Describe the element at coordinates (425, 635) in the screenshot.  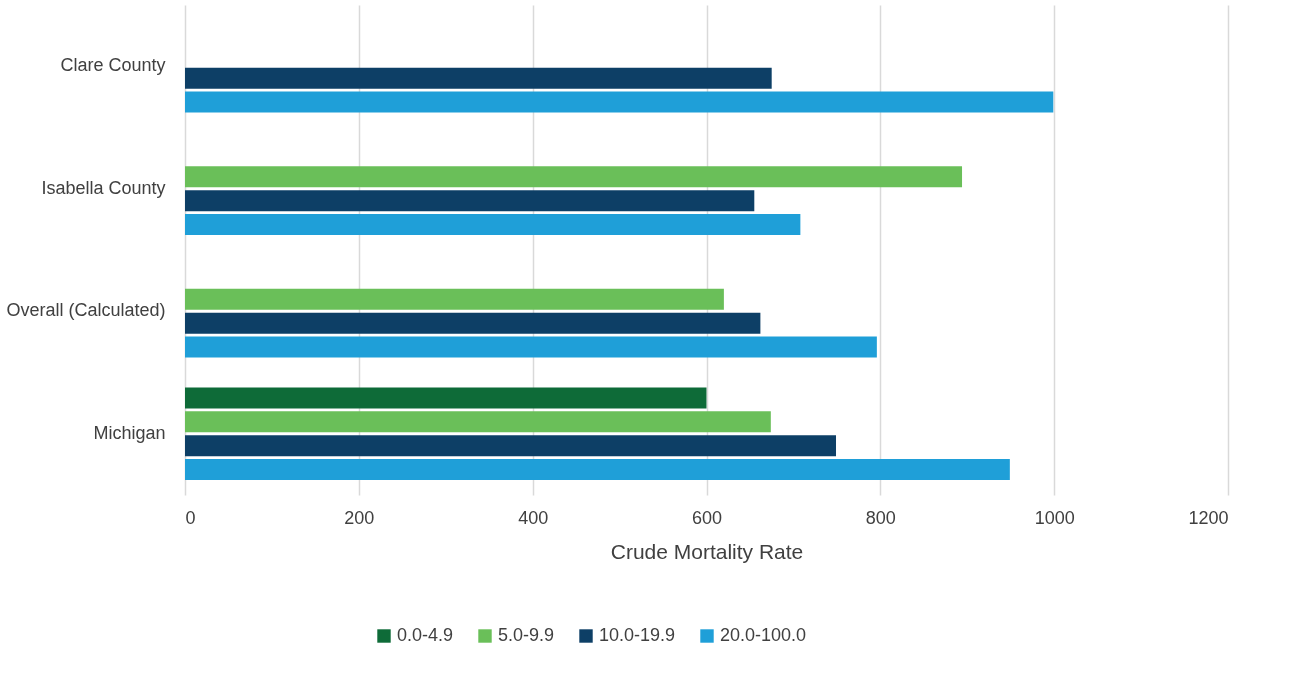
I see `legend-label: 0.0-4.9` at that location.